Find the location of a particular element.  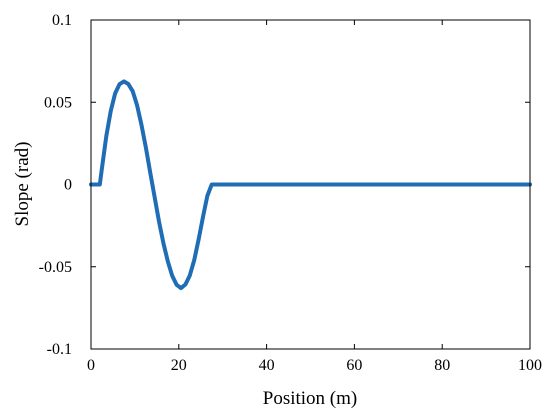

y-tick-labels: -0.1 -0.05 0 0.05 0.1 is located at coordinates (55, 185).